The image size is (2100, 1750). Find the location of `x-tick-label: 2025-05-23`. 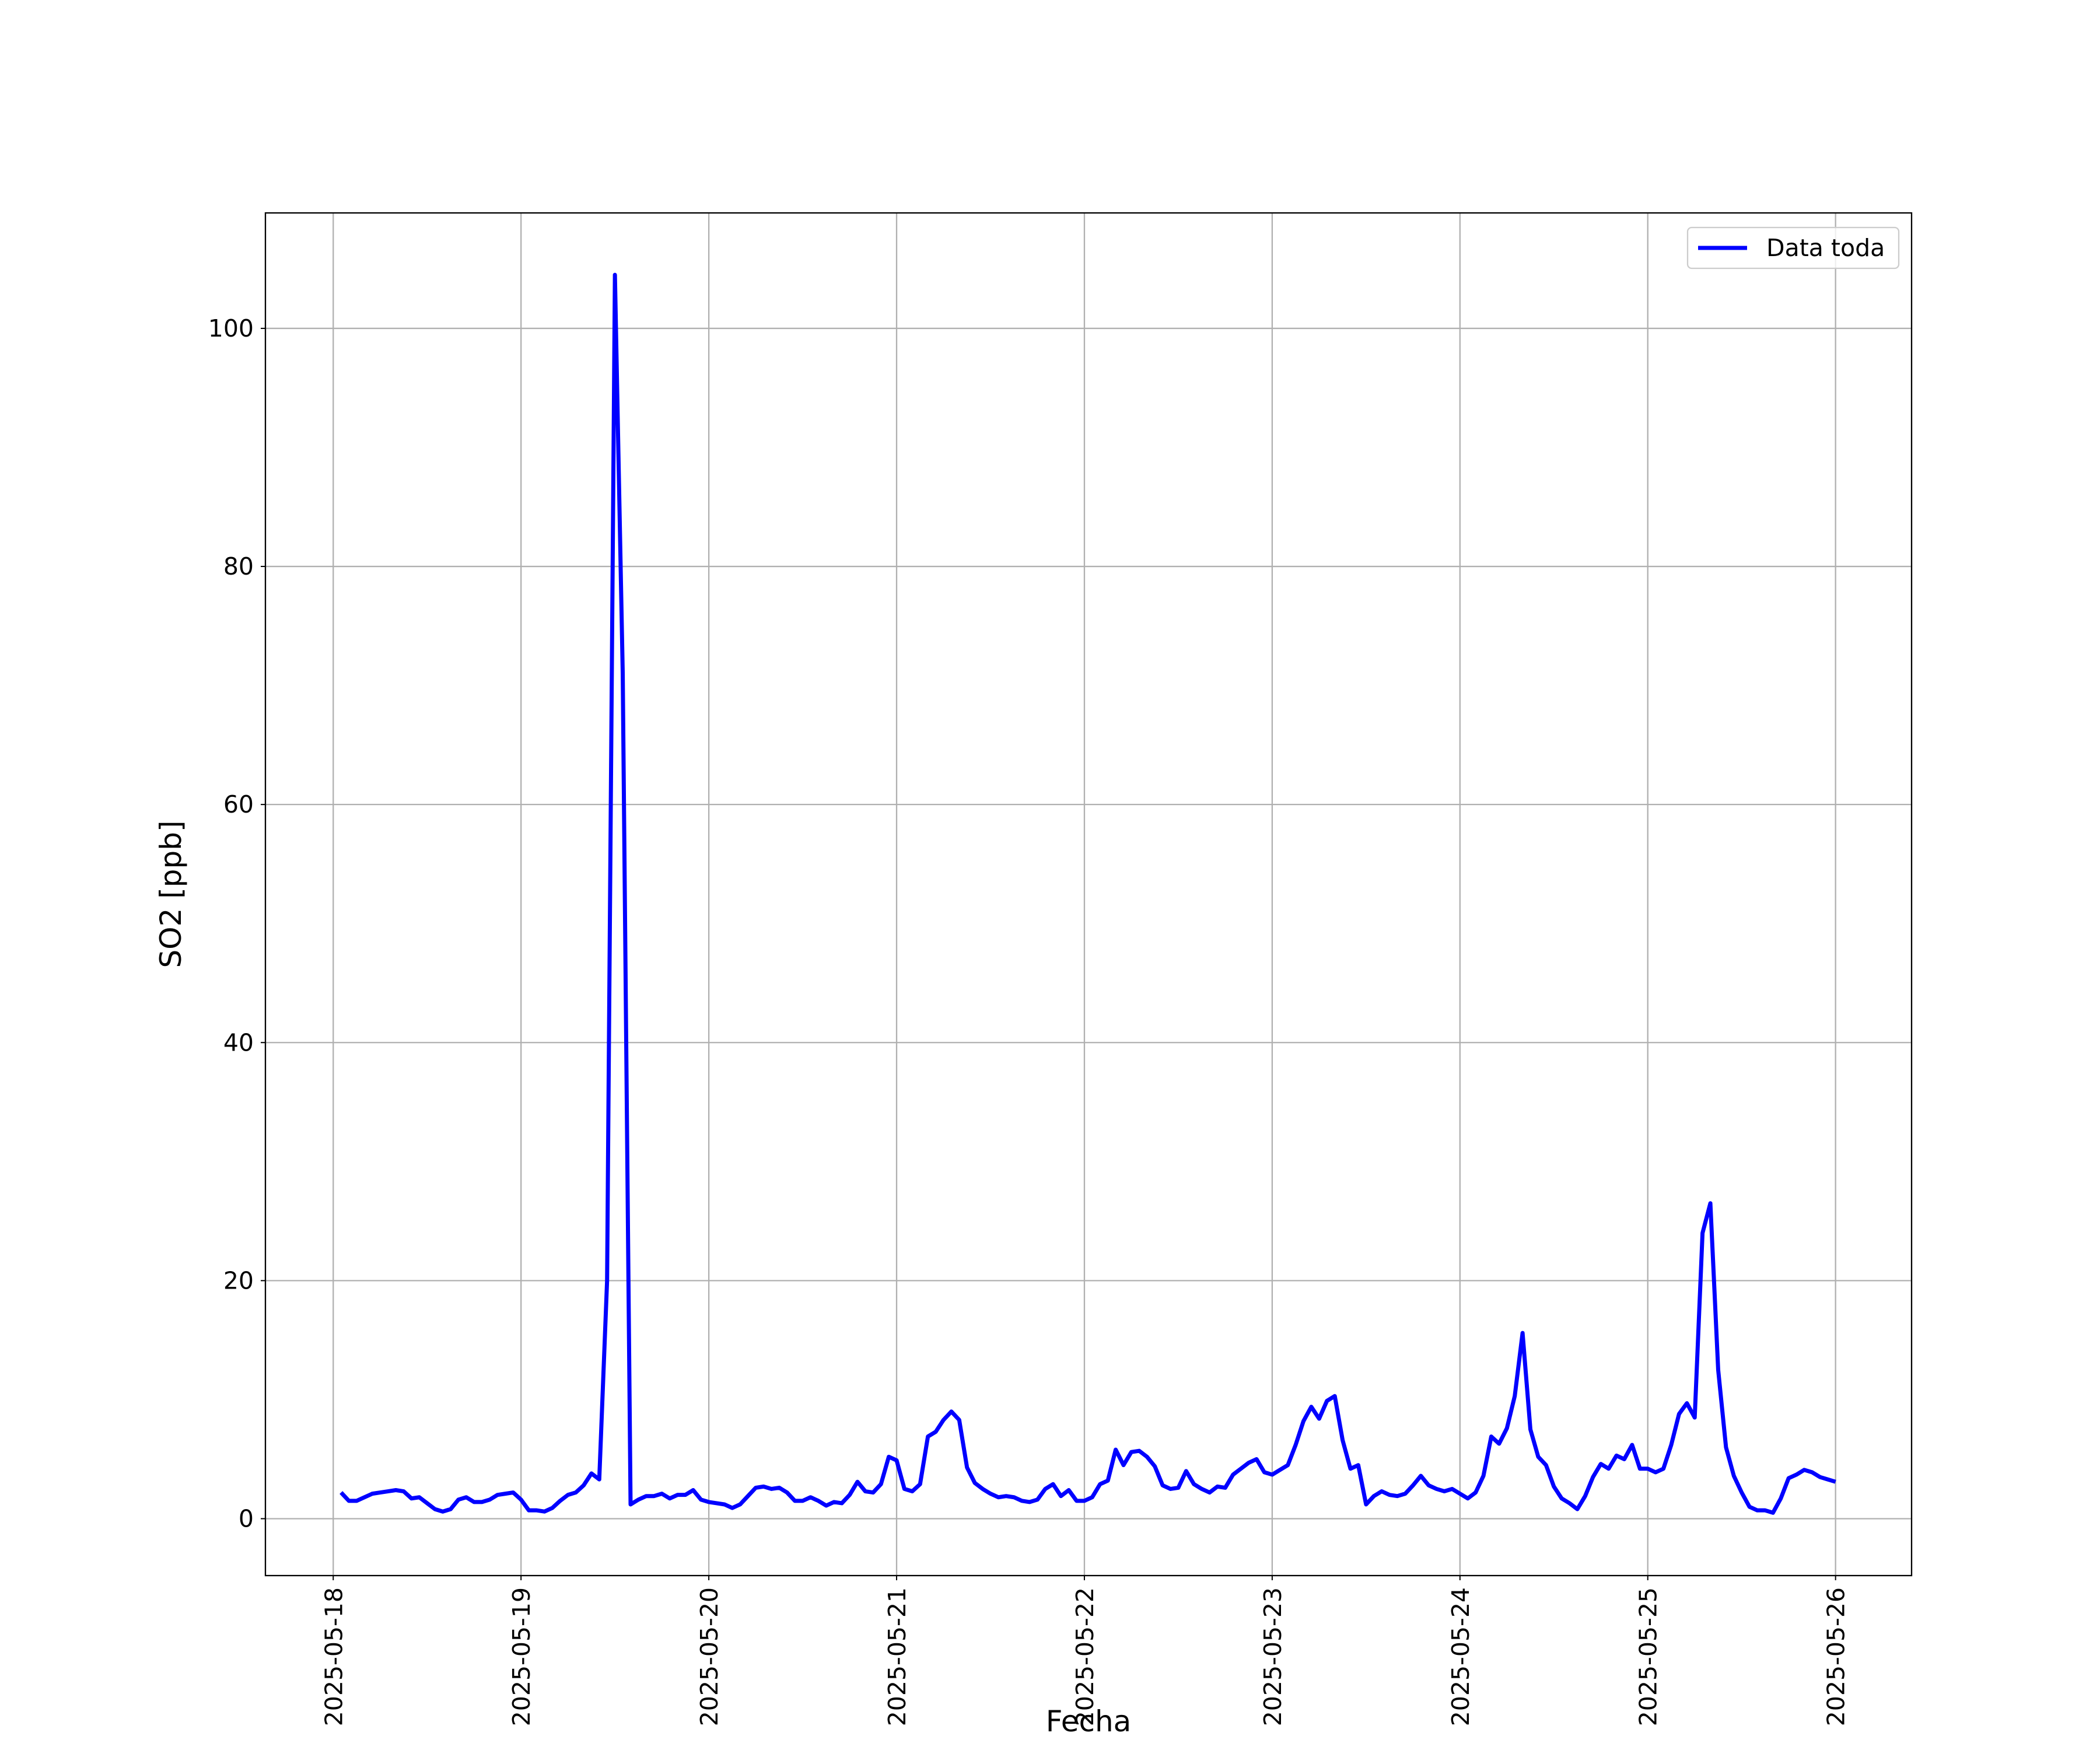

x-tick-label: 2025-05-23 is located at coordinates (1273, 1657).